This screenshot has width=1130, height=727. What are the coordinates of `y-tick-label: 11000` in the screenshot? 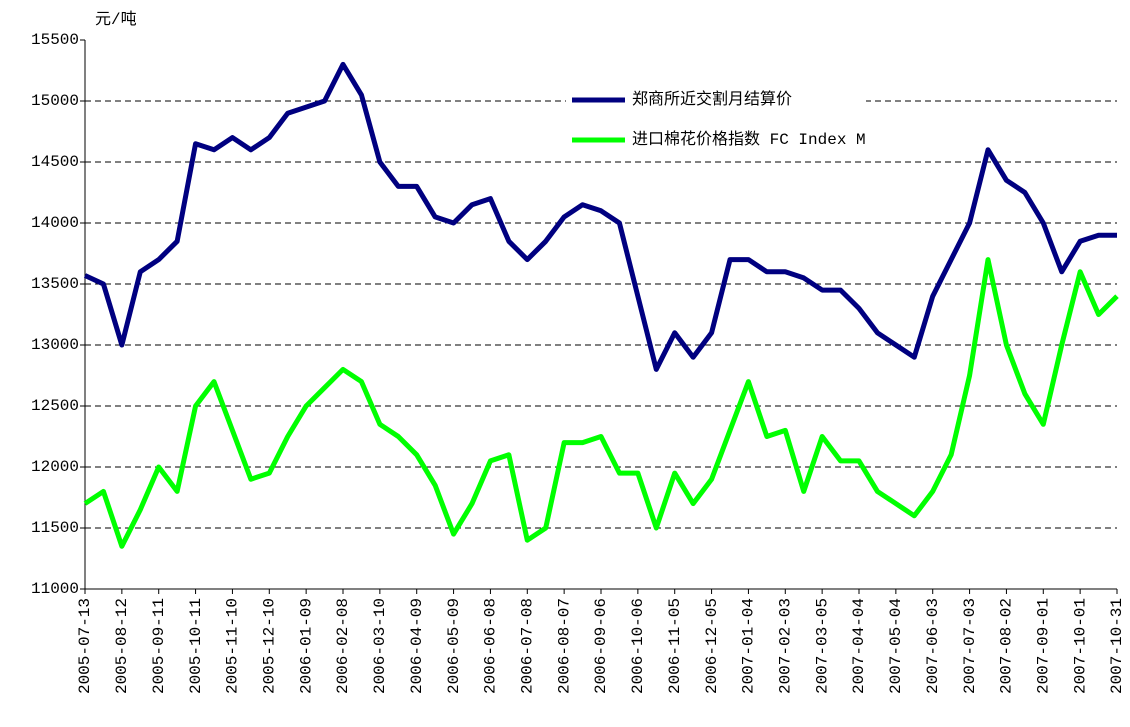 It's located at (55, 589).